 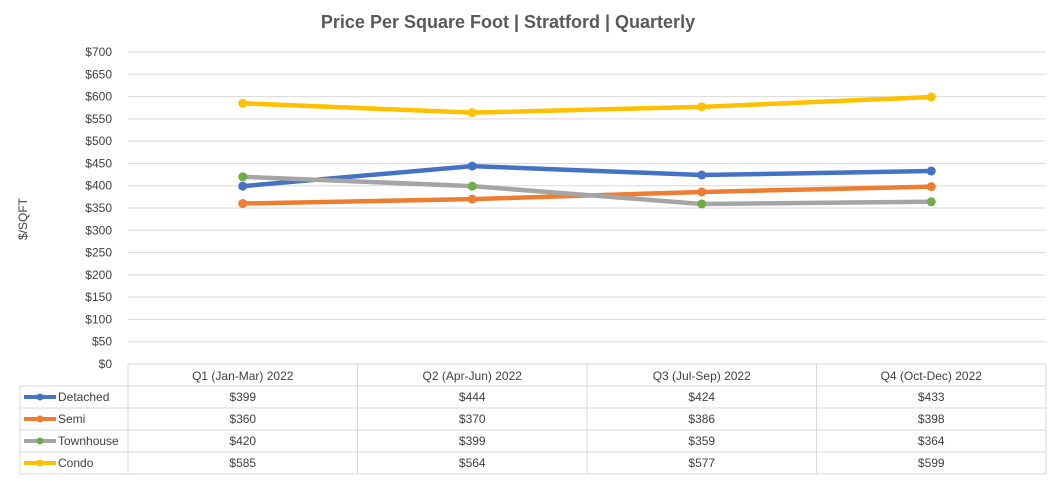 I want to click on y-tick-label: $50, so click(x=102, y=342).